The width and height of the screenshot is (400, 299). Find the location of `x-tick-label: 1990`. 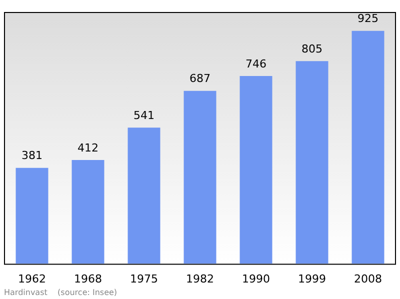

x-tick-label: 1990 is located at coordinates (256, 279).